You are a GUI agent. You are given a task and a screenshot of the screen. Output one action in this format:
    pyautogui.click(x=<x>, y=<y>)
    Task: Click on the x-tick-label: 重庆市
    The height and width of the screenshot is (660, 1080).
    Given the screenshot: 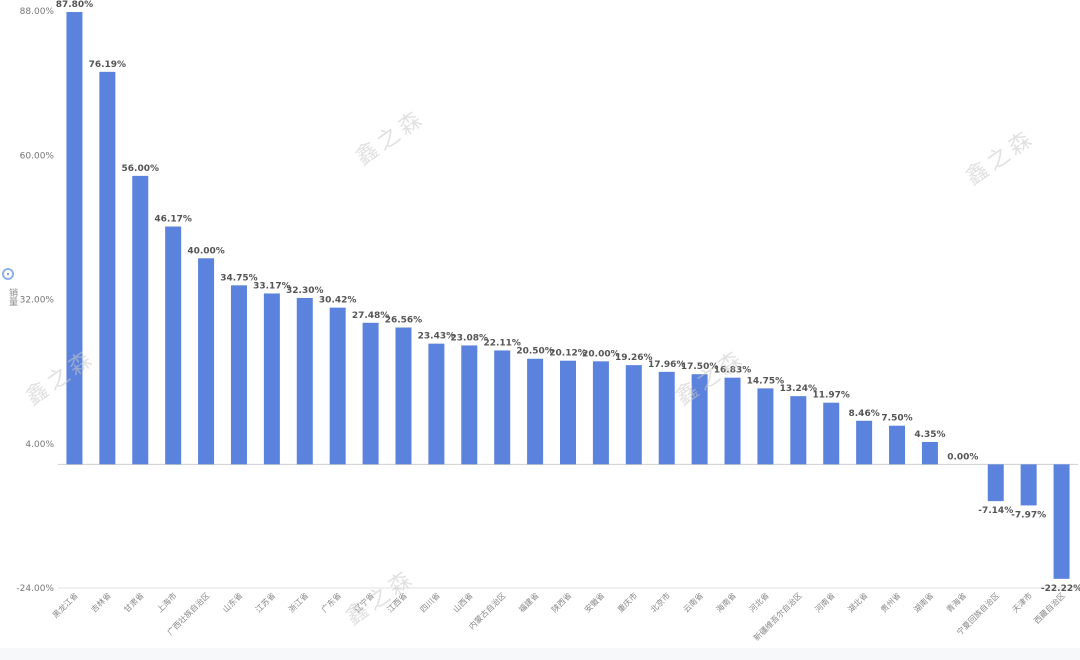 What is the action you would take?
    pyautogui.click(x=627, y=602)
    